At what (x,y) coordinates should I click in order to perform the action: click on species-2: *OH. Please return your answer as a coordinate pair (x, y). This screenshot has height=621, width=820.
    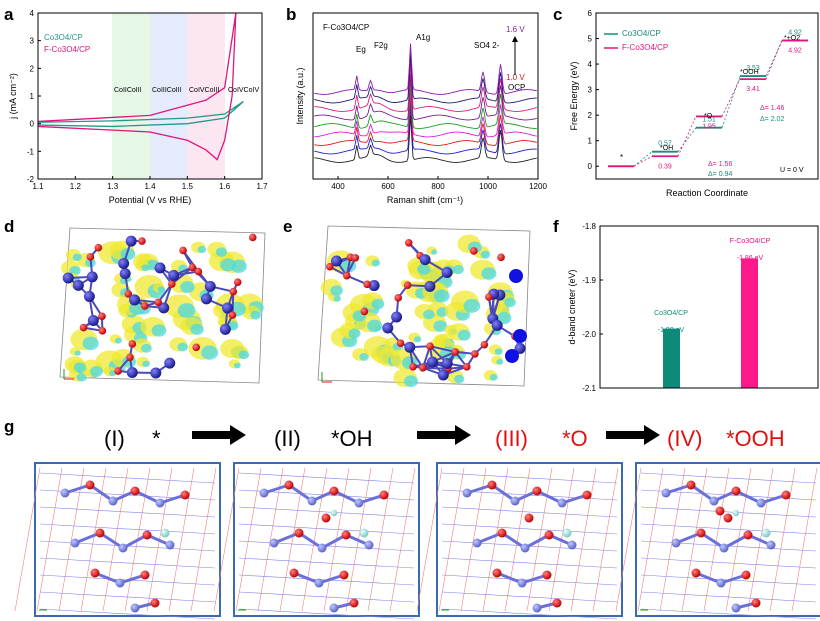
    Looking at the image, I should click on (666, 148).